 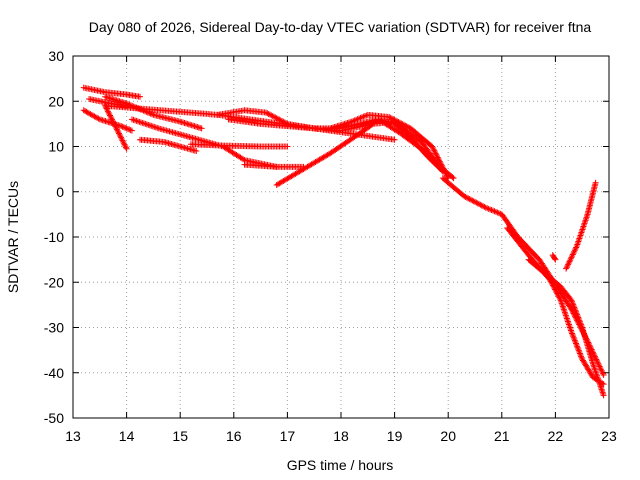 What do you see at coordinates (341, 436) in the screenshot?
I see `x-tick-label: 18` at bounding box center [341, 436].